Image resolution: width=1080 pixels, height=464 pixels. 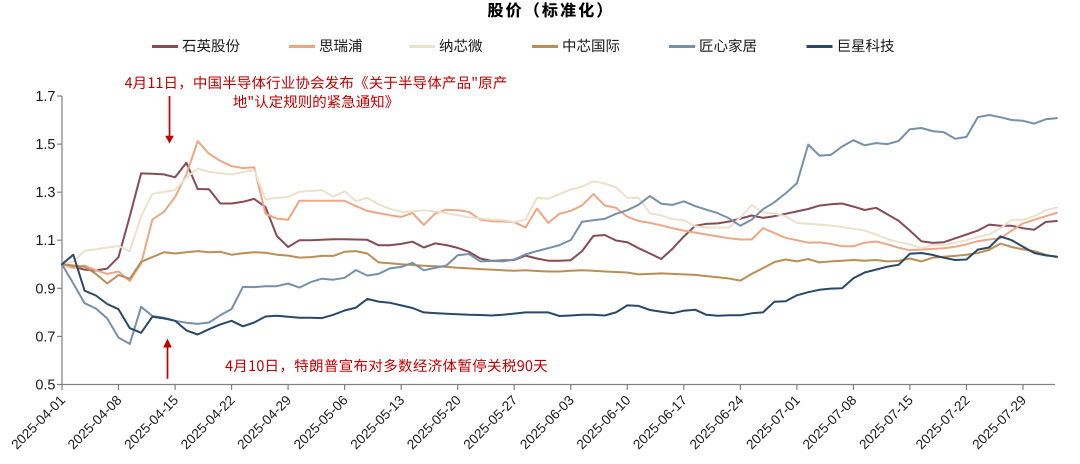 What do you see at coordinates (45, 193) in the screenshot?
I see `svg-text: 1.3` at bounding box center [45, 193].